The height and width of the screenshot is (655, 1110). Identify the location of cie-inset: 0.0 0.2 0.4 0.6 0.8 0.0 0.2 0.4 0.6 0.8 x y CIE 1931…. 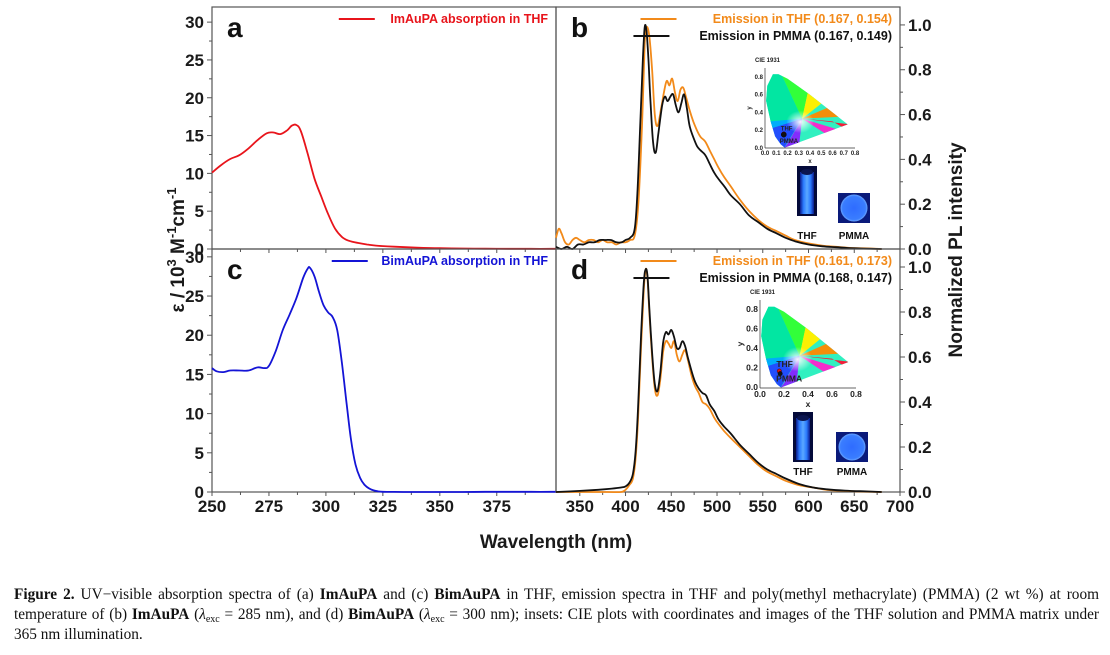
(798, 349).